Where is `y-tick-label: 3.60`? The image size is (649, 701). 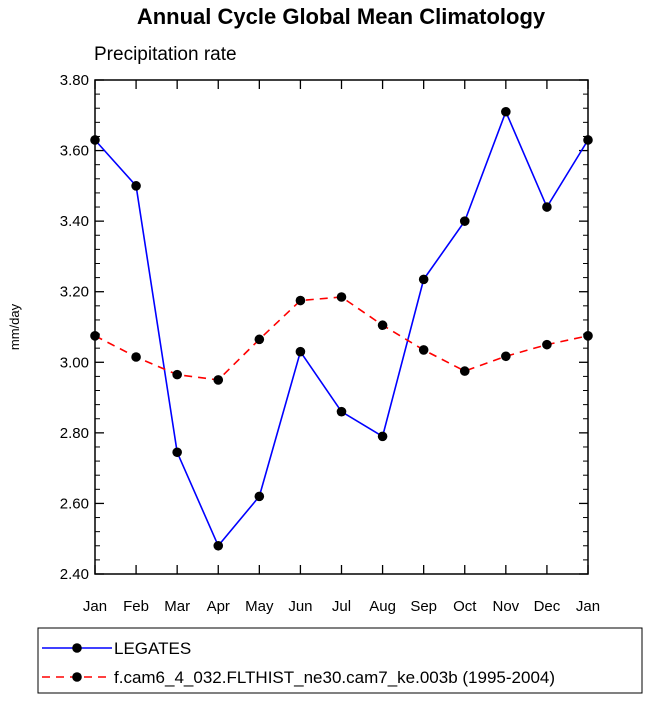
y-tick-label: 3.60 is located at coordinates (74, 151).